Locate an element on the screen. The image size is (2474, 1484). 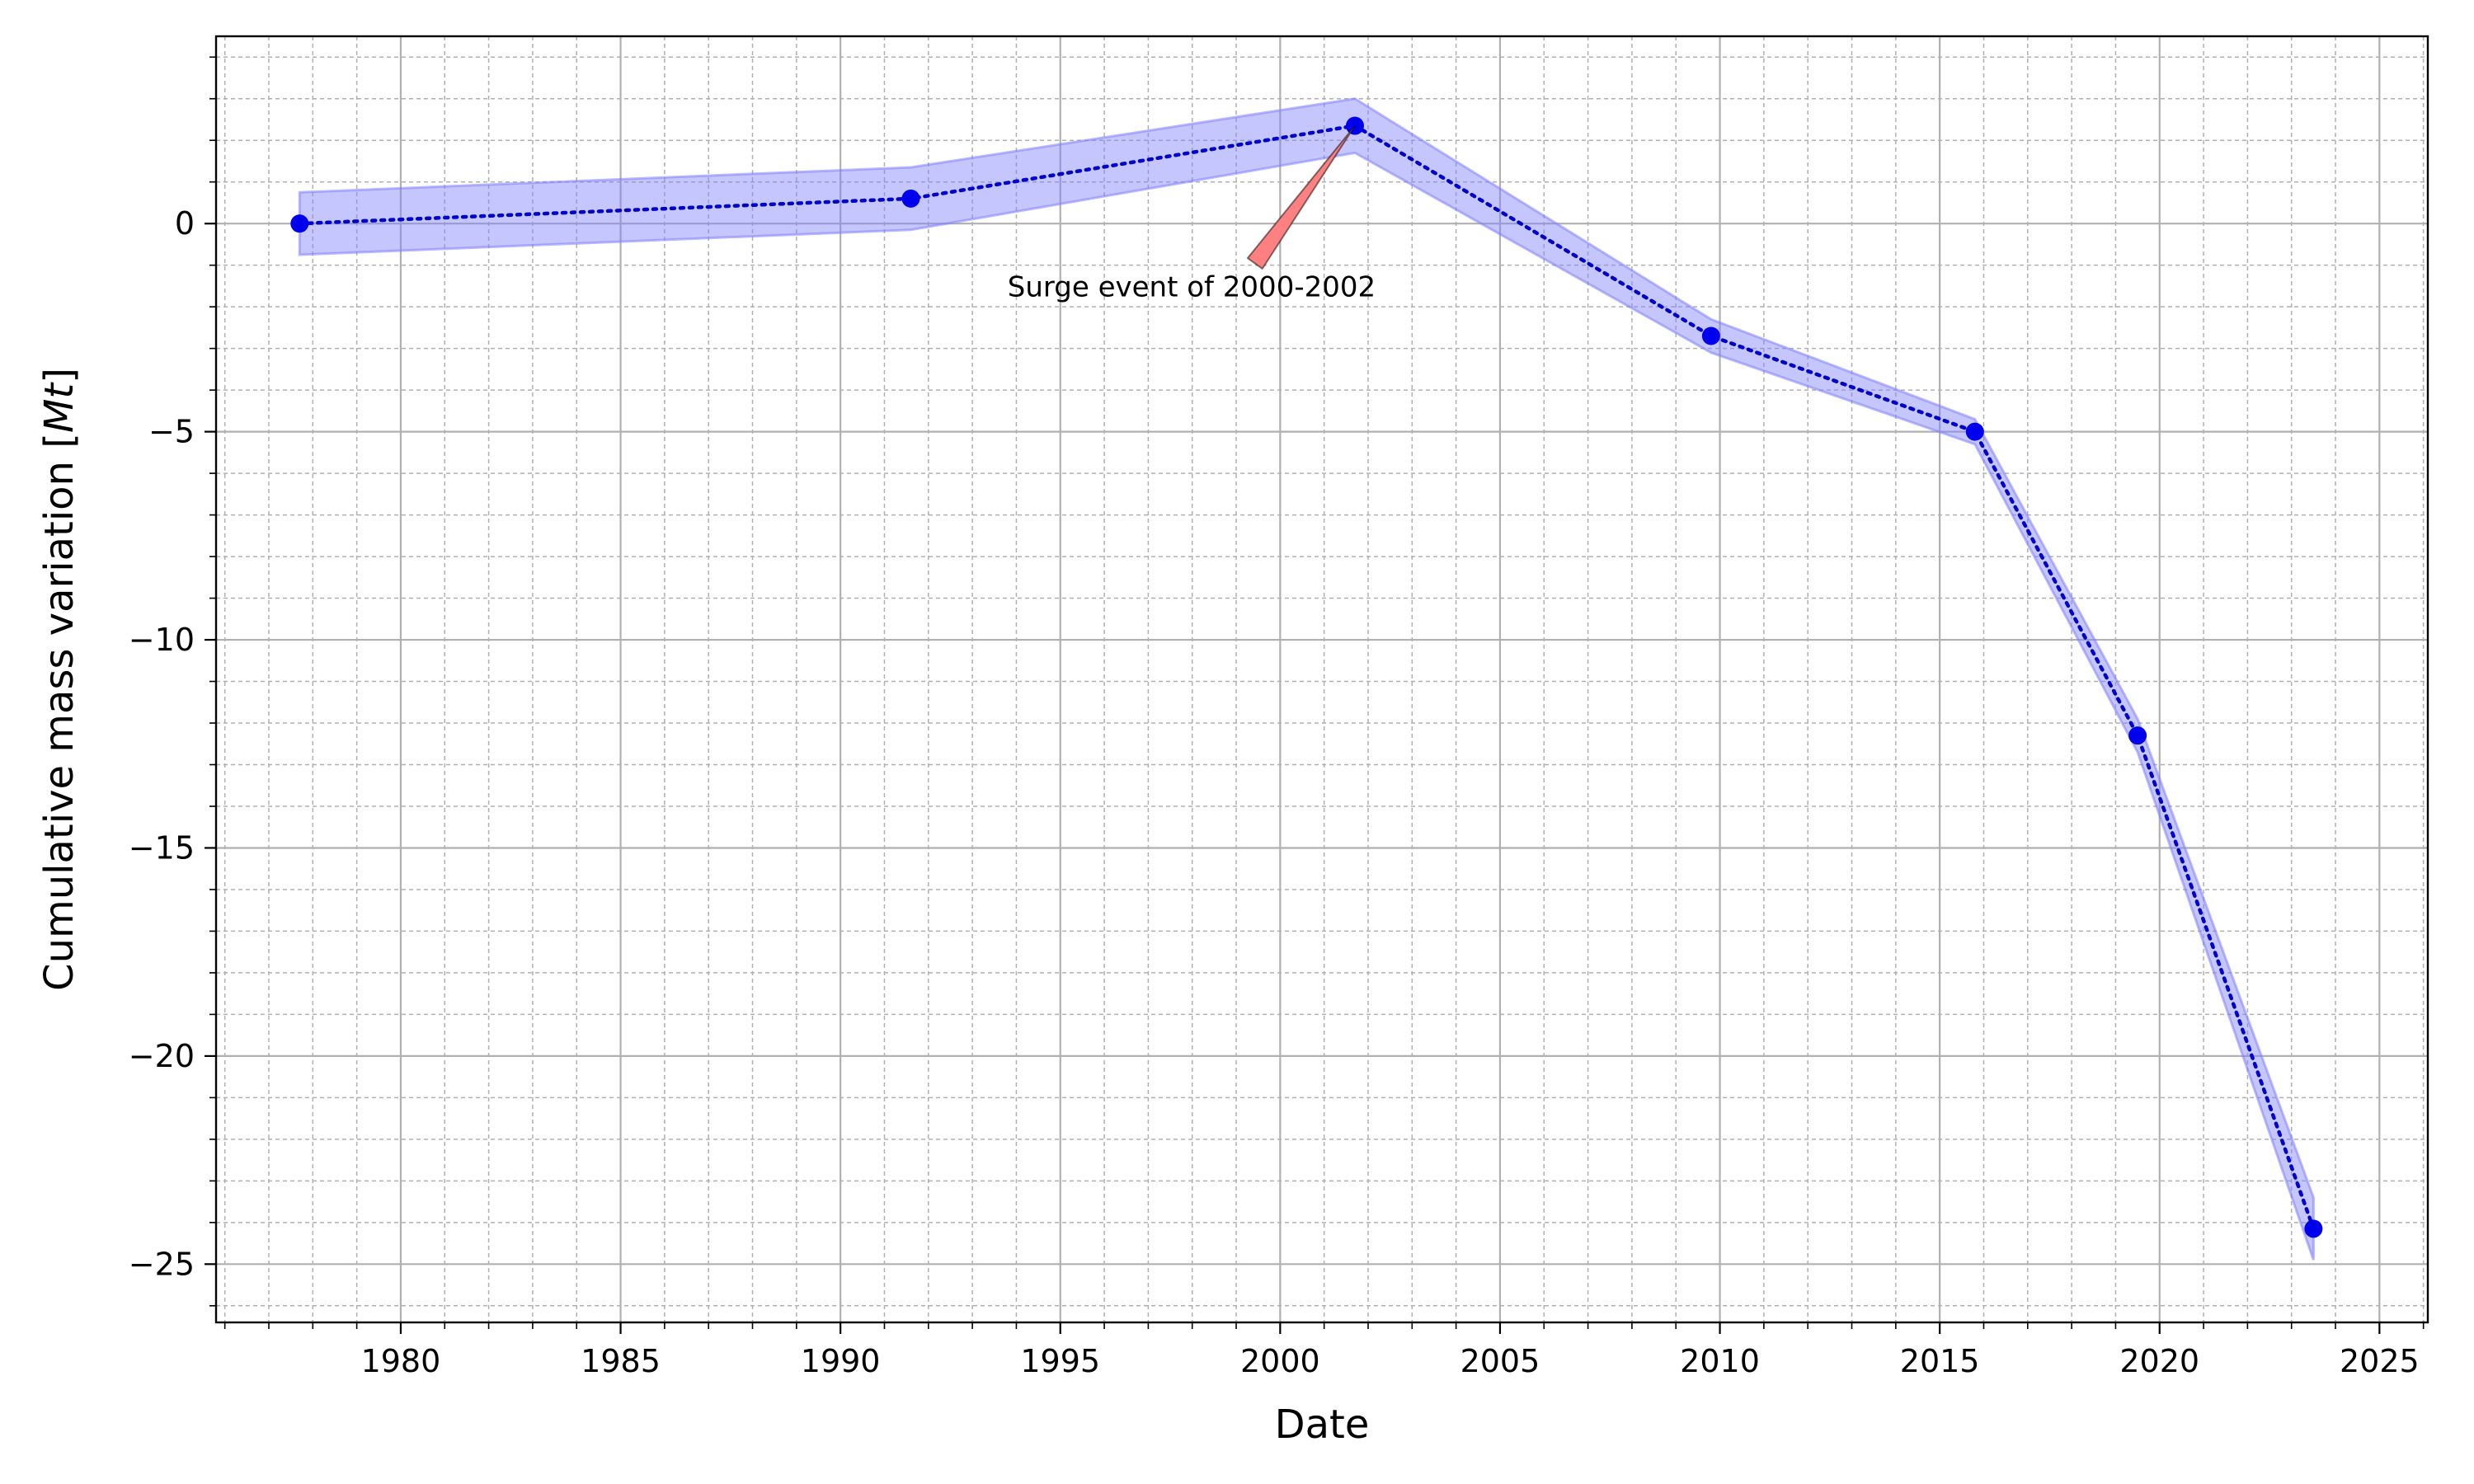
x-axis-title: Date is located at coordinates (1322, 1425).